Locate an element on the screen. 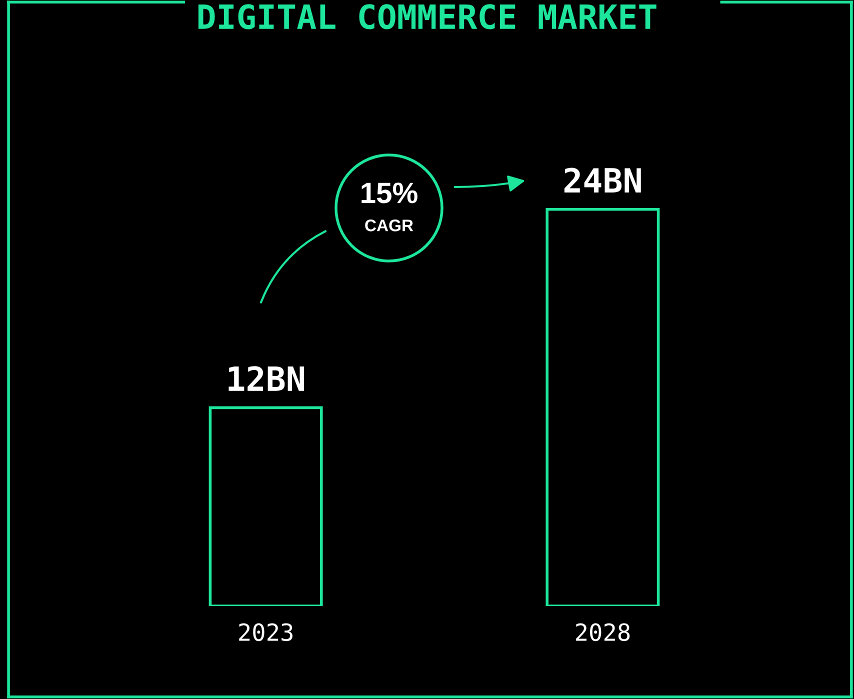 The width and height of the screenshot is (854, 699). data-label: 12BN is located at coordinates (266, 378).